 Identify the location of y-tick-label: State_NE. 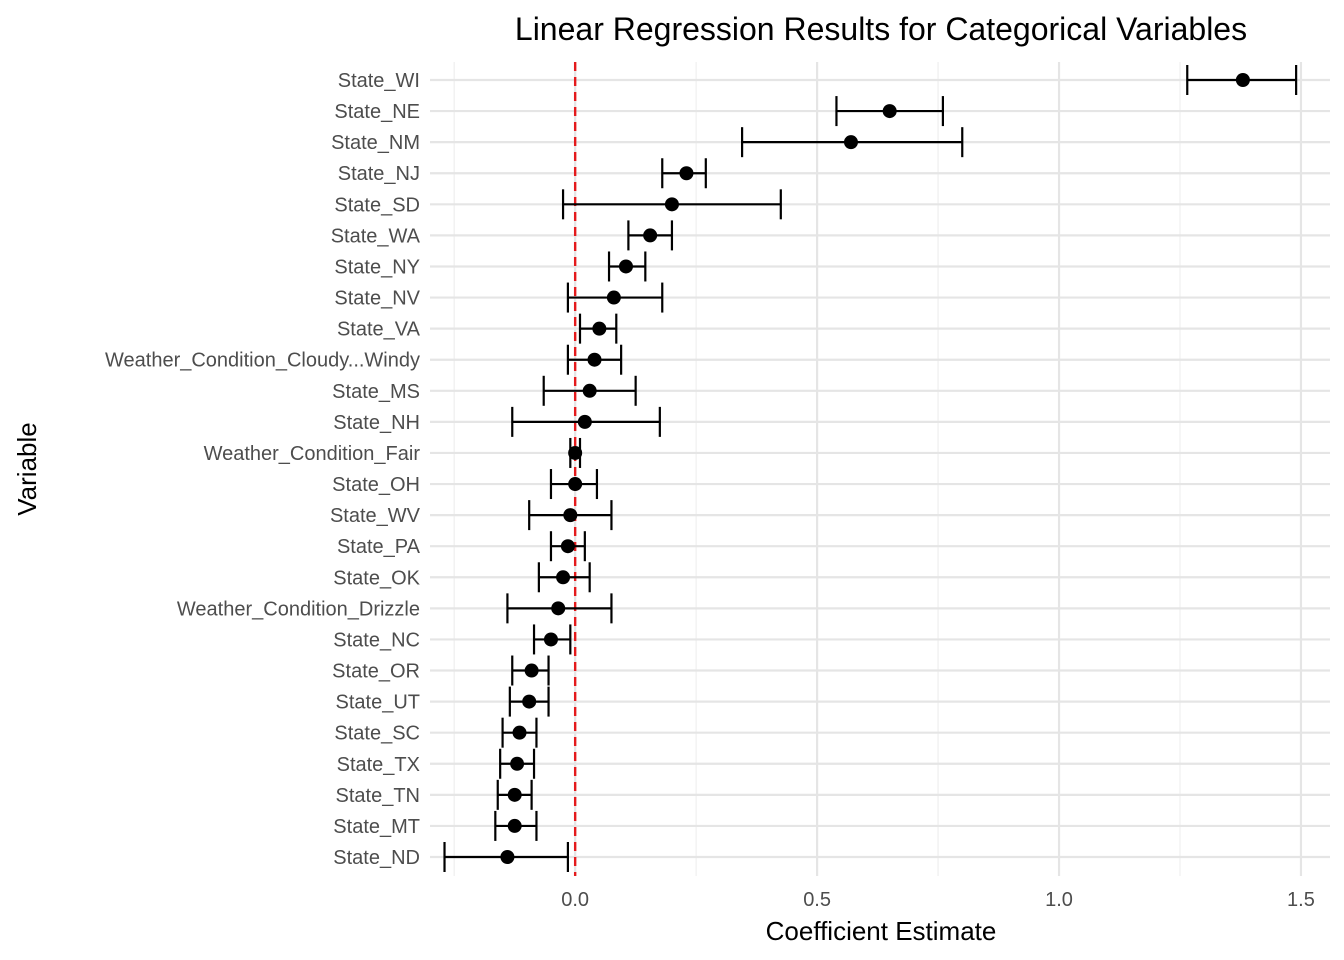
(377, 112).